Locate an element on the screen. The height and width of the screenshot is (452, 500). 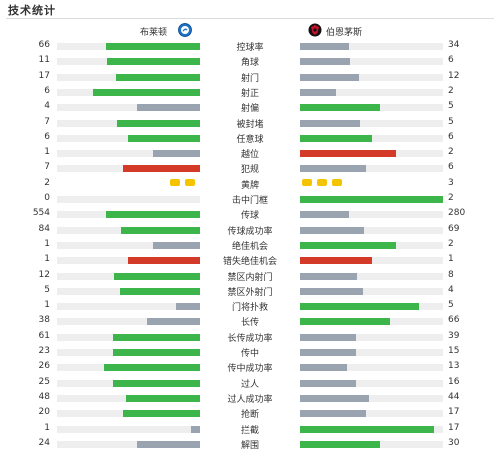
away-stat-value: 5 is located at coordinates (451, 305).